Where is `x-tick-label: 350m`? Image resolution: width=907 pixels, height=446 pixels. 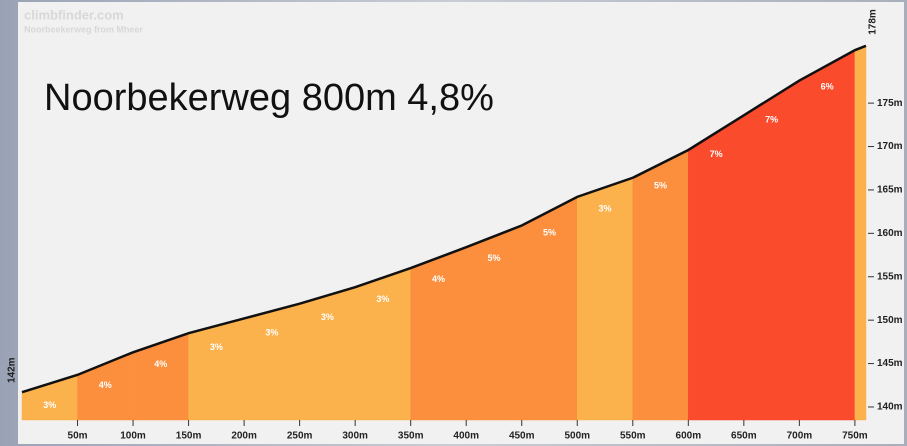 x-tick-label: 350m is located at coordinates (411, 436).